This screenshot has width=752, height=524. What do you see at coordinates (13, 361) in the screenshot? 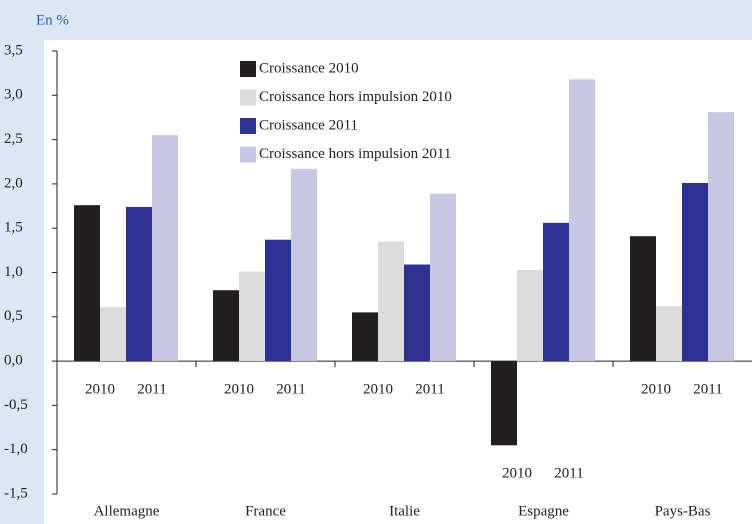
I see `y-tick-label: 0,0` at bounding box center [13, 361].